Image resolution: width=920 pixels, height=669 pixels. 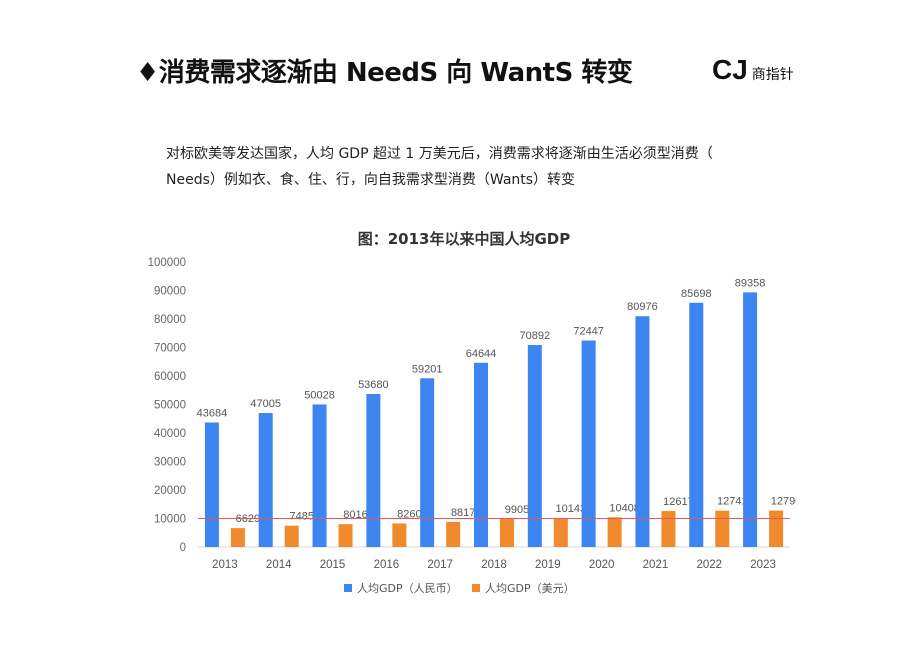 I want to click on x-tick-label: 2018, so click(x=494, y=565).